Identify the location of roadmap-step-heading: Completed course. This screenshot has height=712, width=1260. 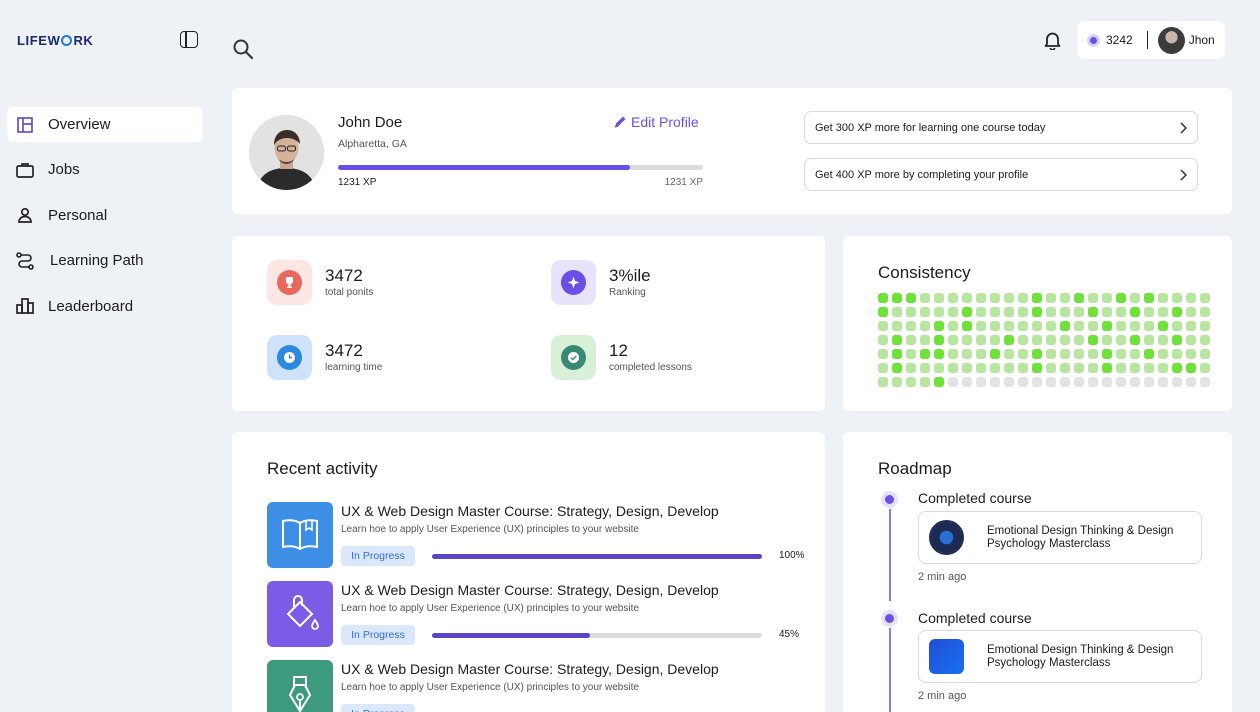
(975, 618).